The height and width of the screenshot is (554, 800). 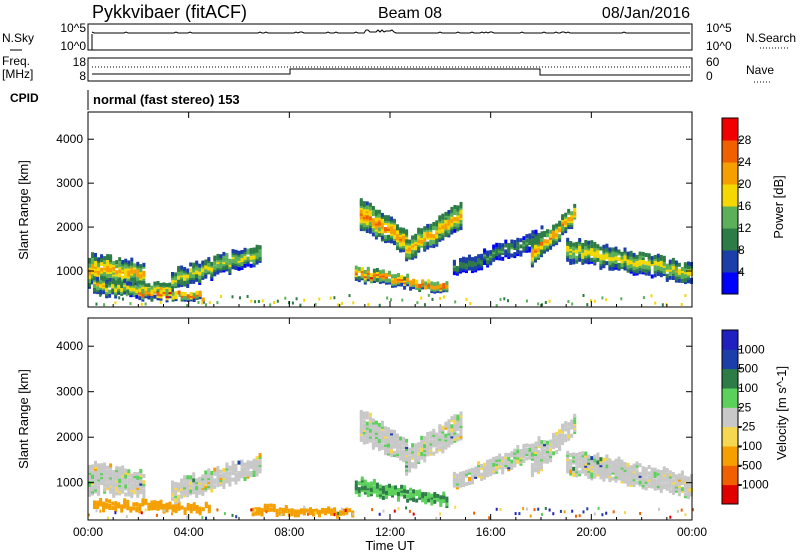 I want to click on nave-tick-top: 60, so click(x=713, y=62).